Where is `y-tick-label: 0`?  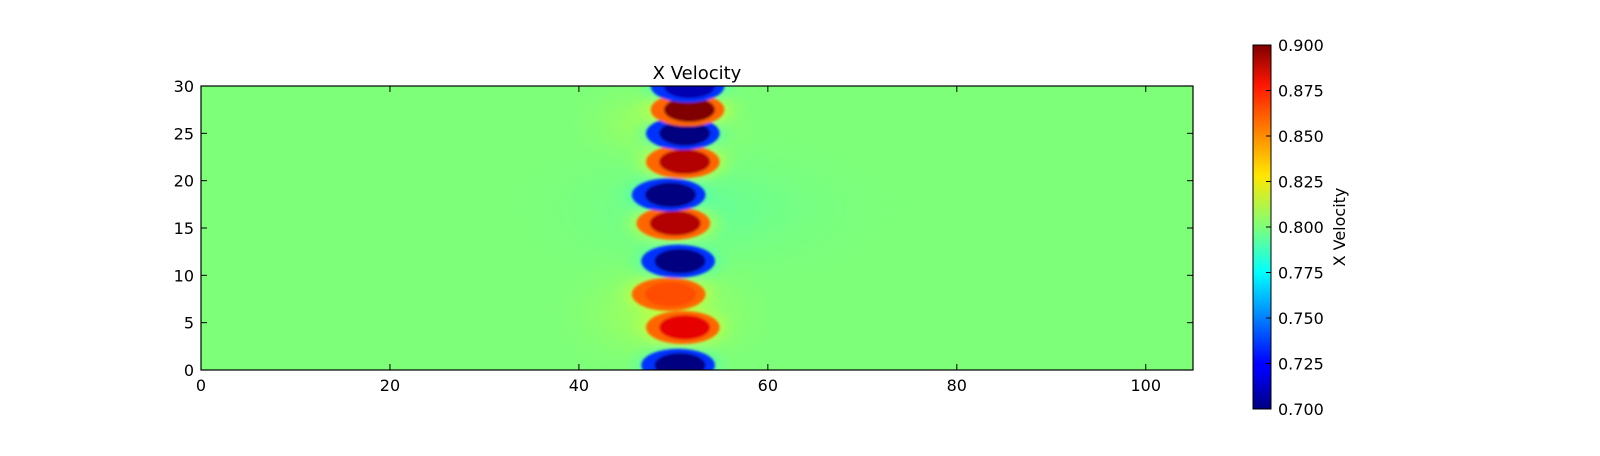 y-tick-label: 0 is located at coordinates (189, 370).